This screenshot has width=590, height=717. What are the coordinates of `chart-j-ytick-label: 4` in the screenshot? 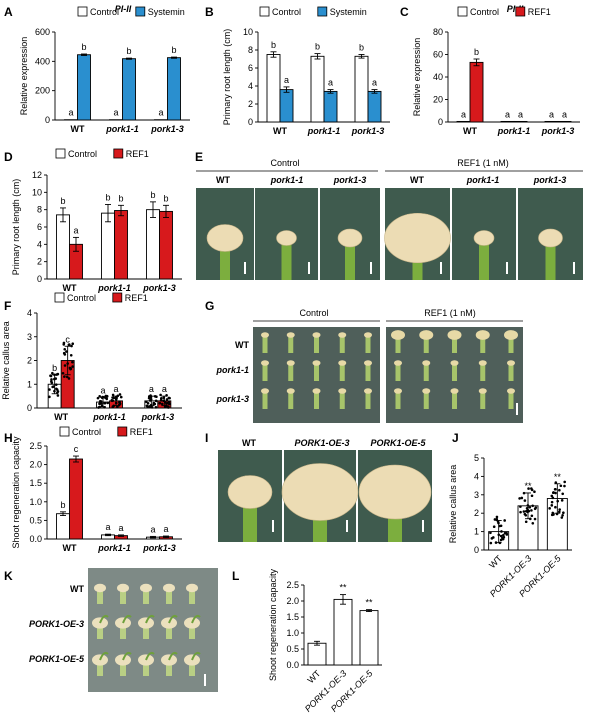 It's located at (476, 476).